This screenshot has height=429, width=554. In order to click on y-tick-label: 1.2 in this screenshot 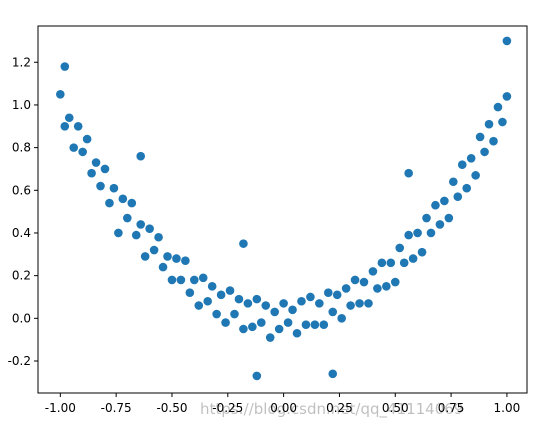, I will do `click(21, 62)`.